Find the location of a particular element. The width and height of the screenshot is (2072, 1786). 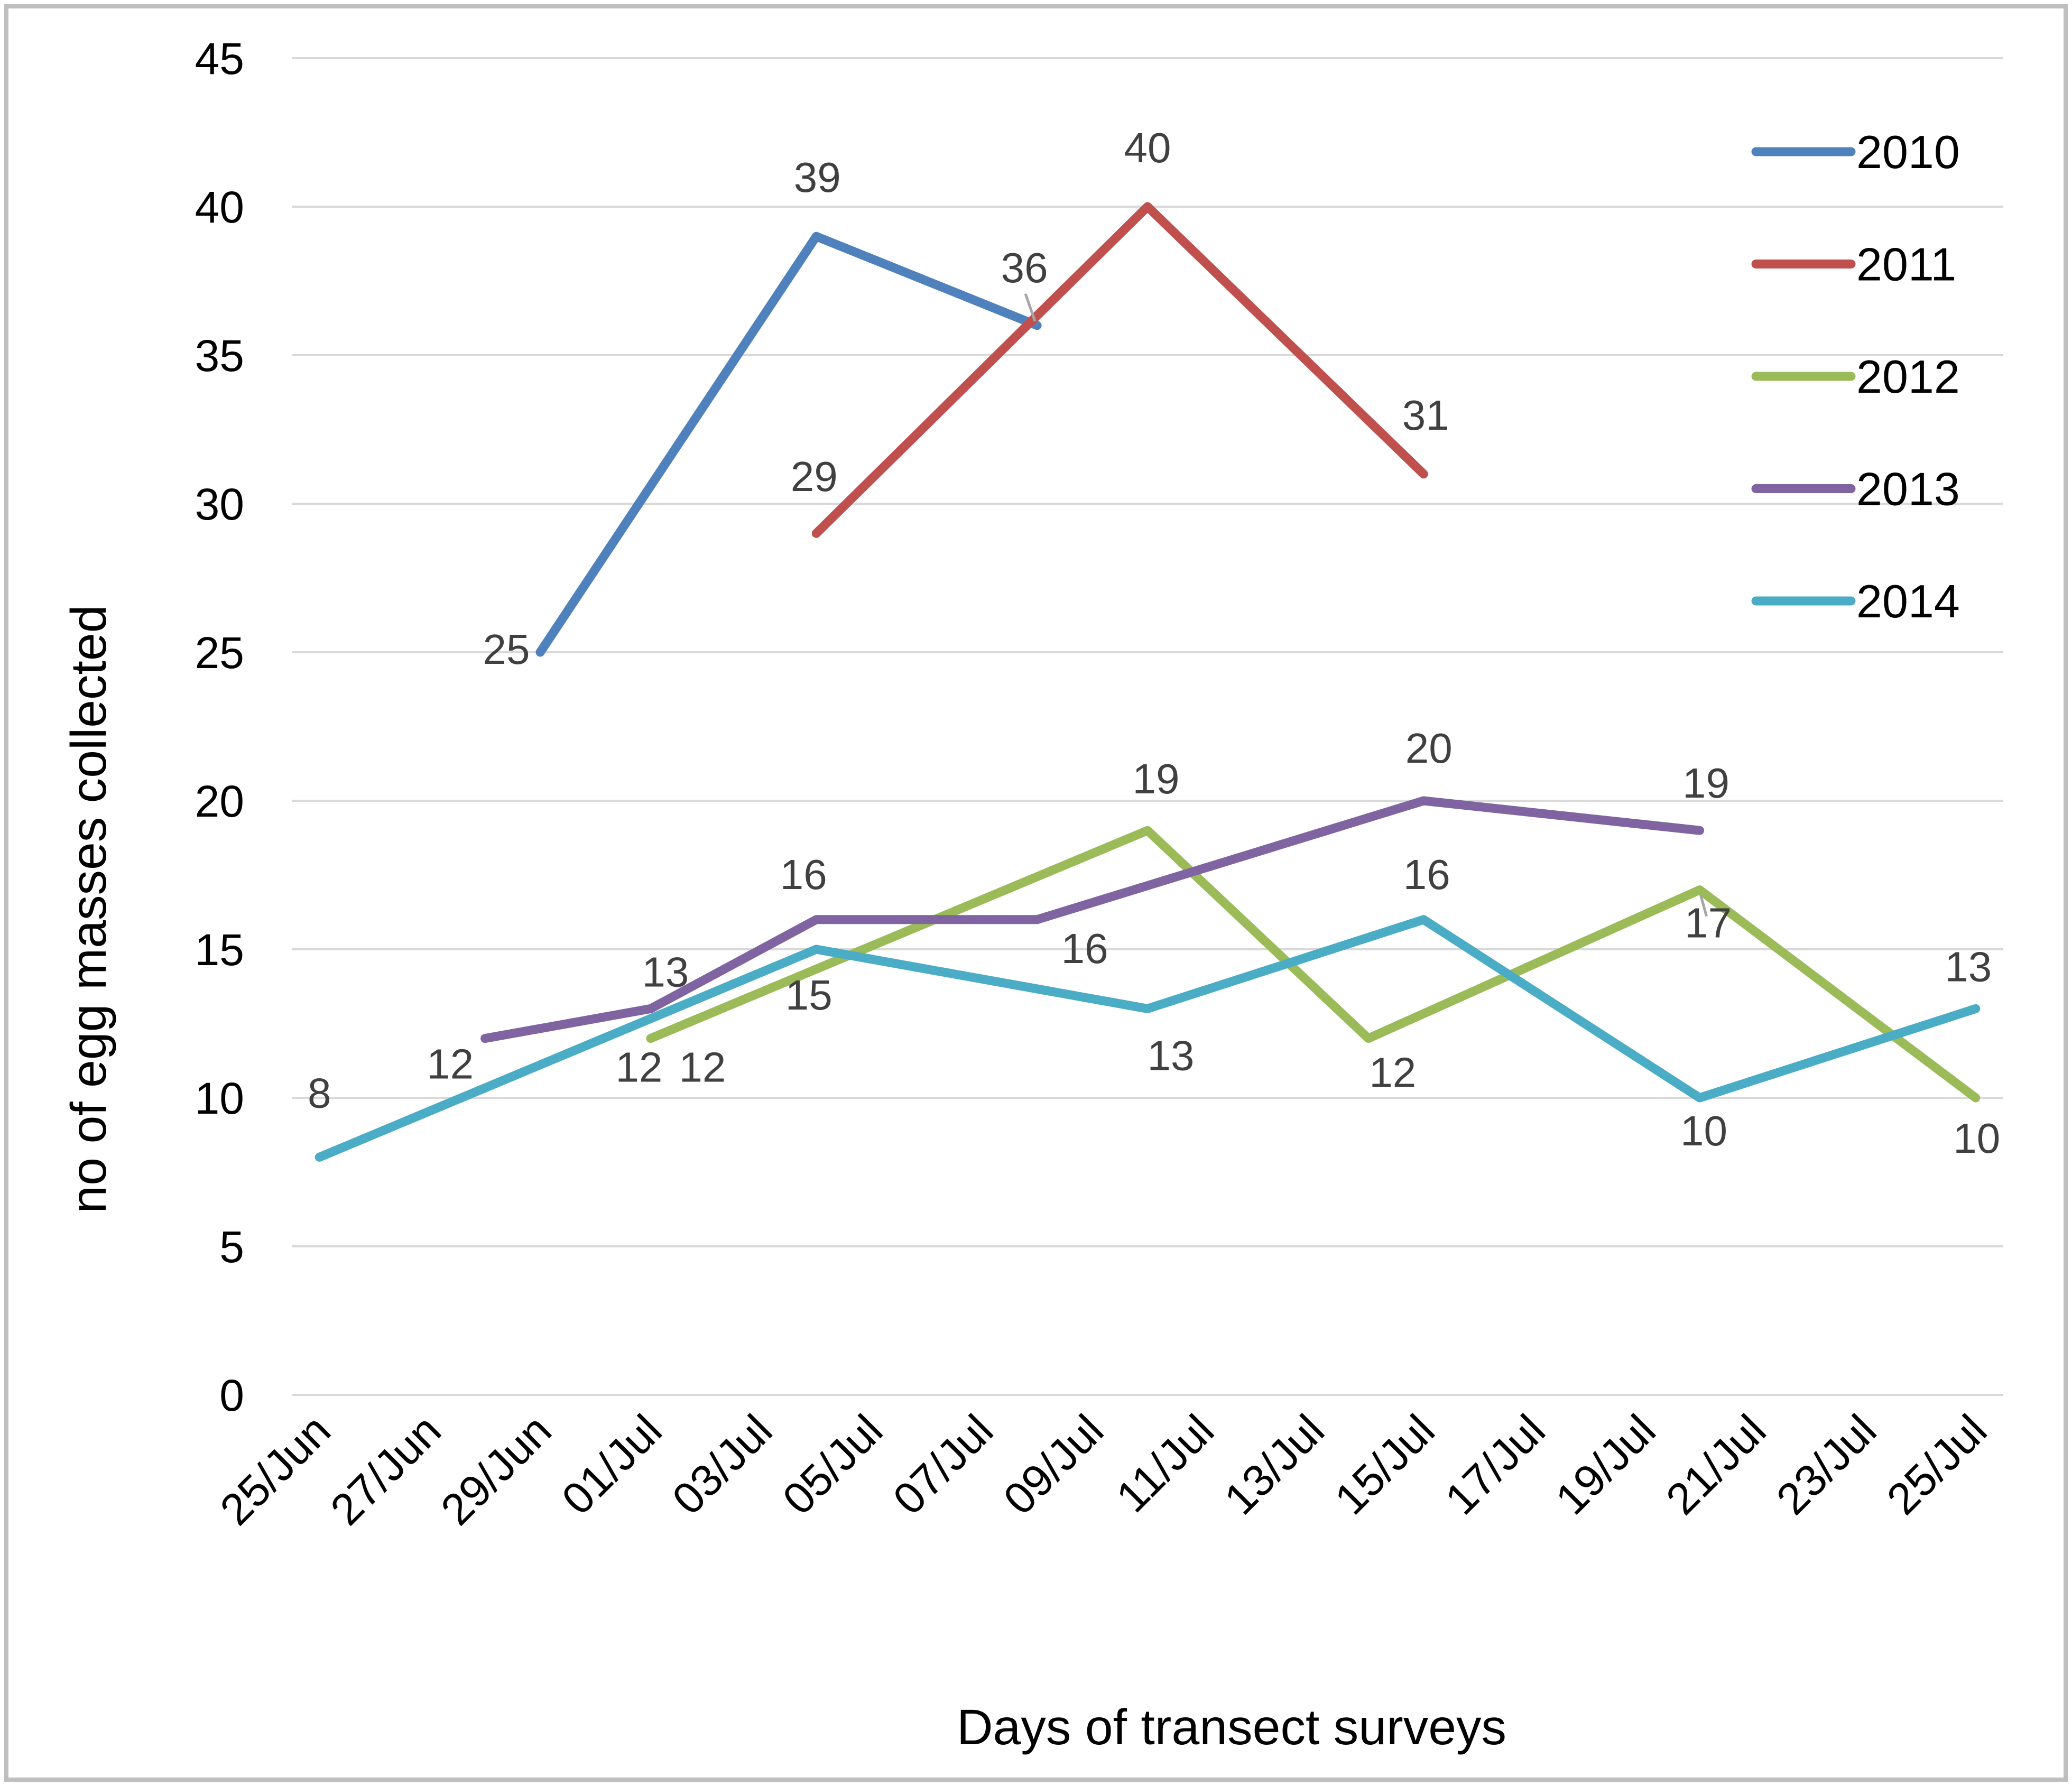

x-tick-label: 07/Jul is located at coordinates (942, 1464).